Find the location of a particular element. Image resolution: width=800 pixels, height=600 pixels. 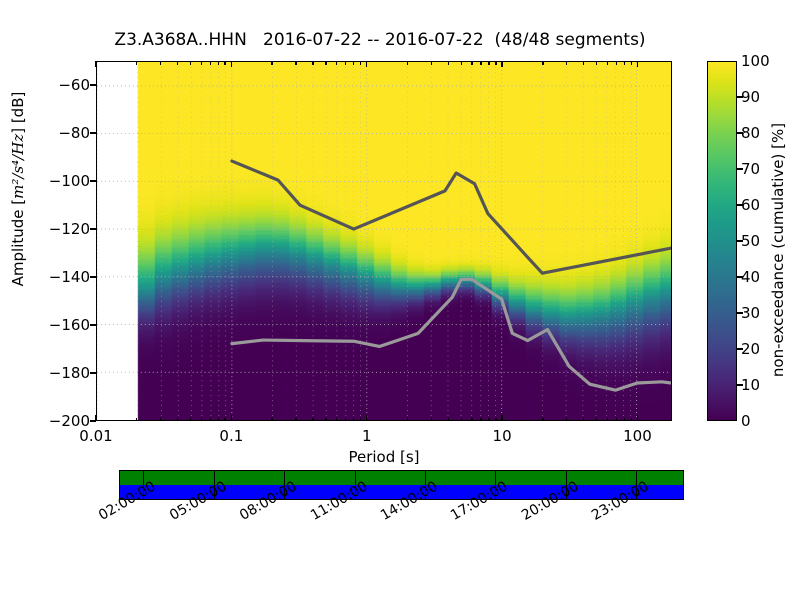

colorbar-tick-label: 20 is located at coordinates (751, 349).